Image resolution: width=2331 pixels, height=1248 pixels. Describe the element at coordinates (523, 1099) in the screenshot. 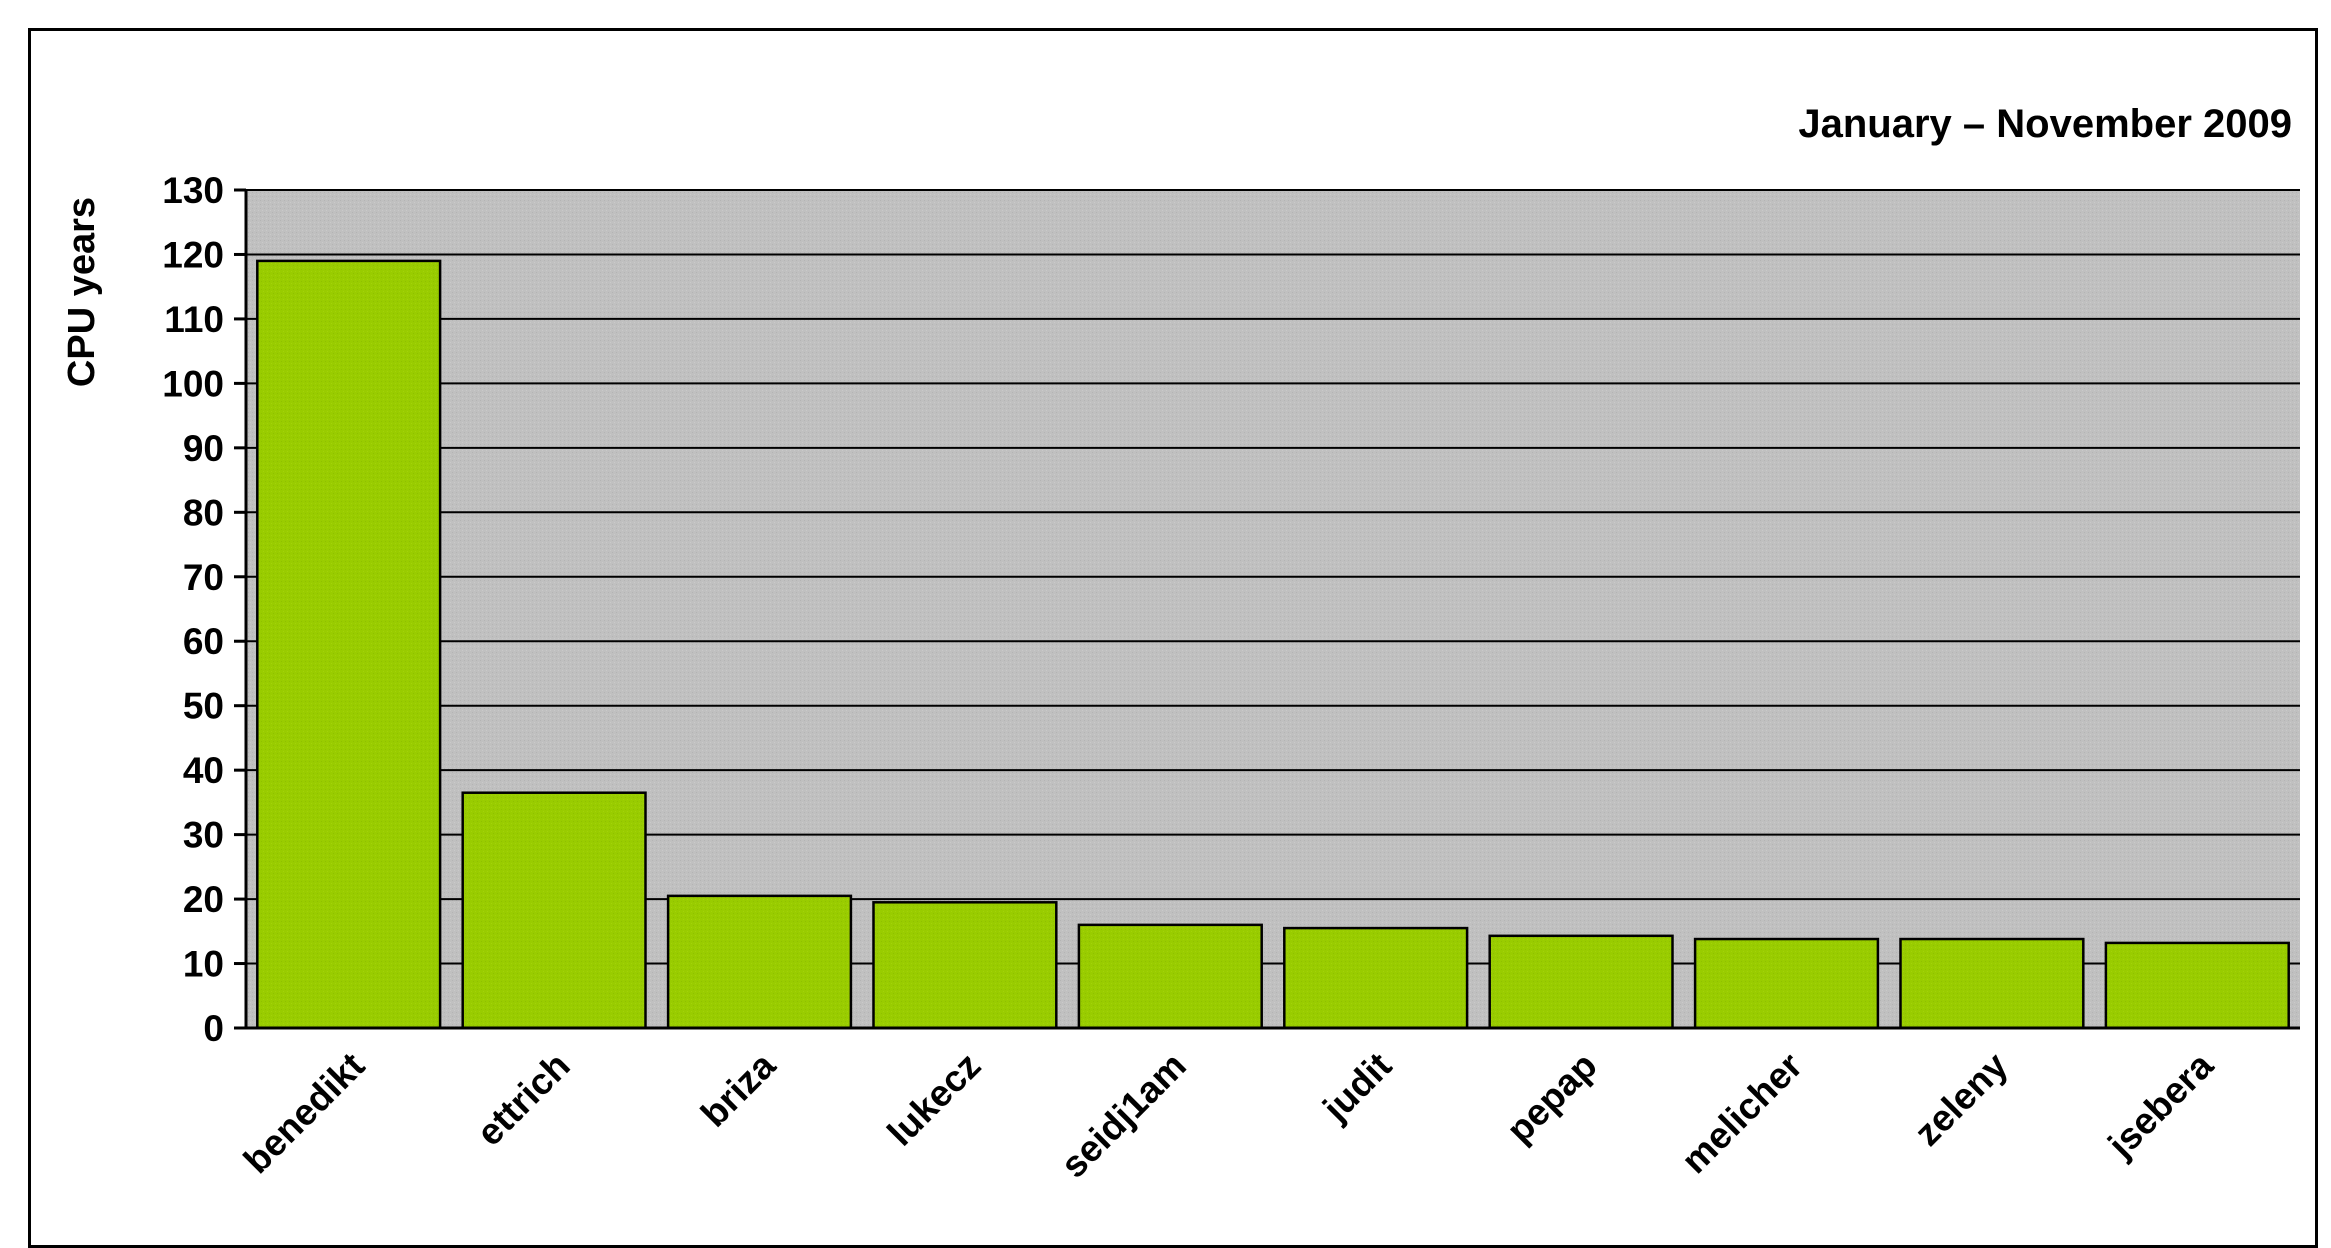

I see `x-tick-label-ettrich: ettrich` at that location.